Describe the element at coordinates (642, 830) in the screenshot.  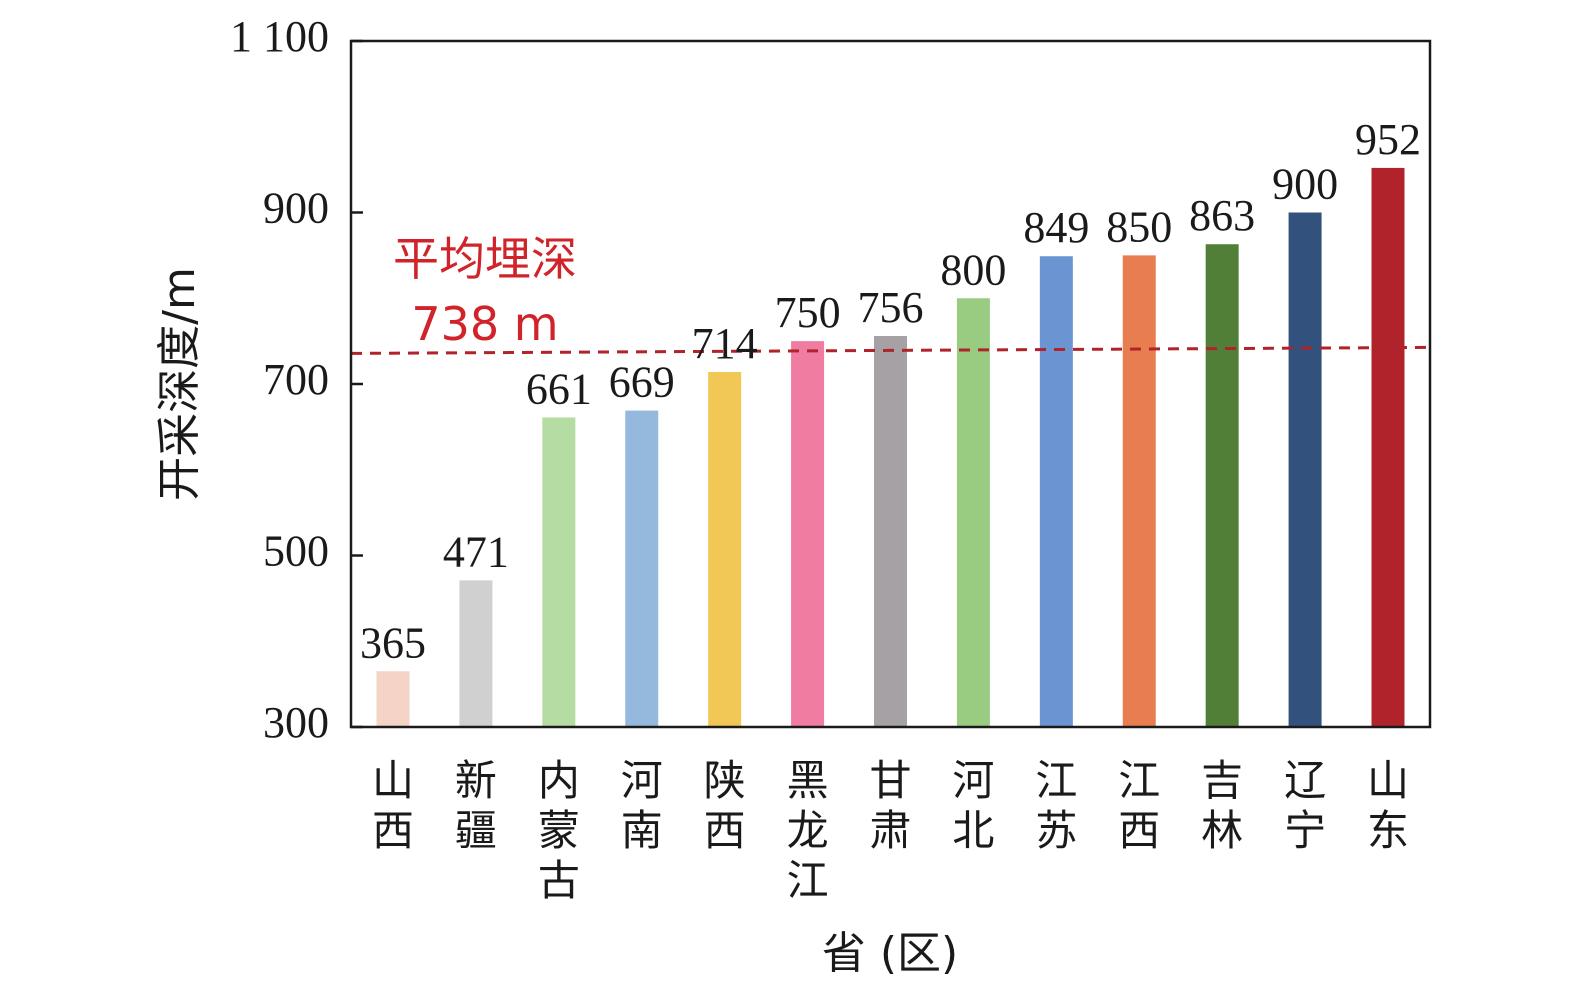
I see `category-label: 南` at that location.